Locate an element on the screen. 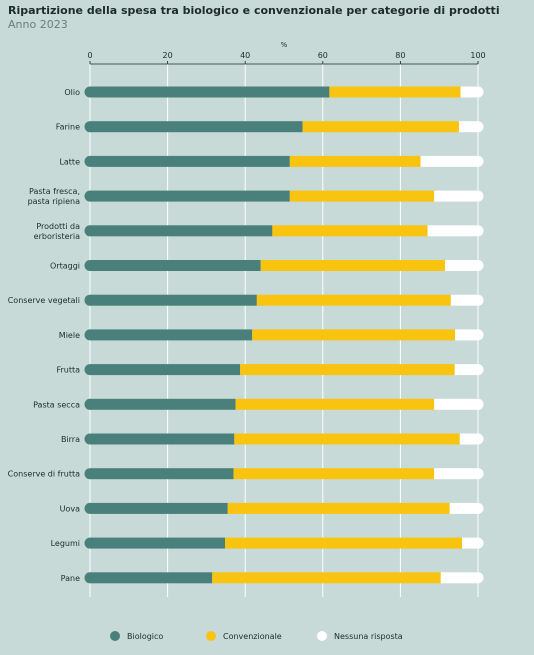 The image size is (534, 655). category-label-4: Prodotti da erboristeria is located at coordinates (57, 231).